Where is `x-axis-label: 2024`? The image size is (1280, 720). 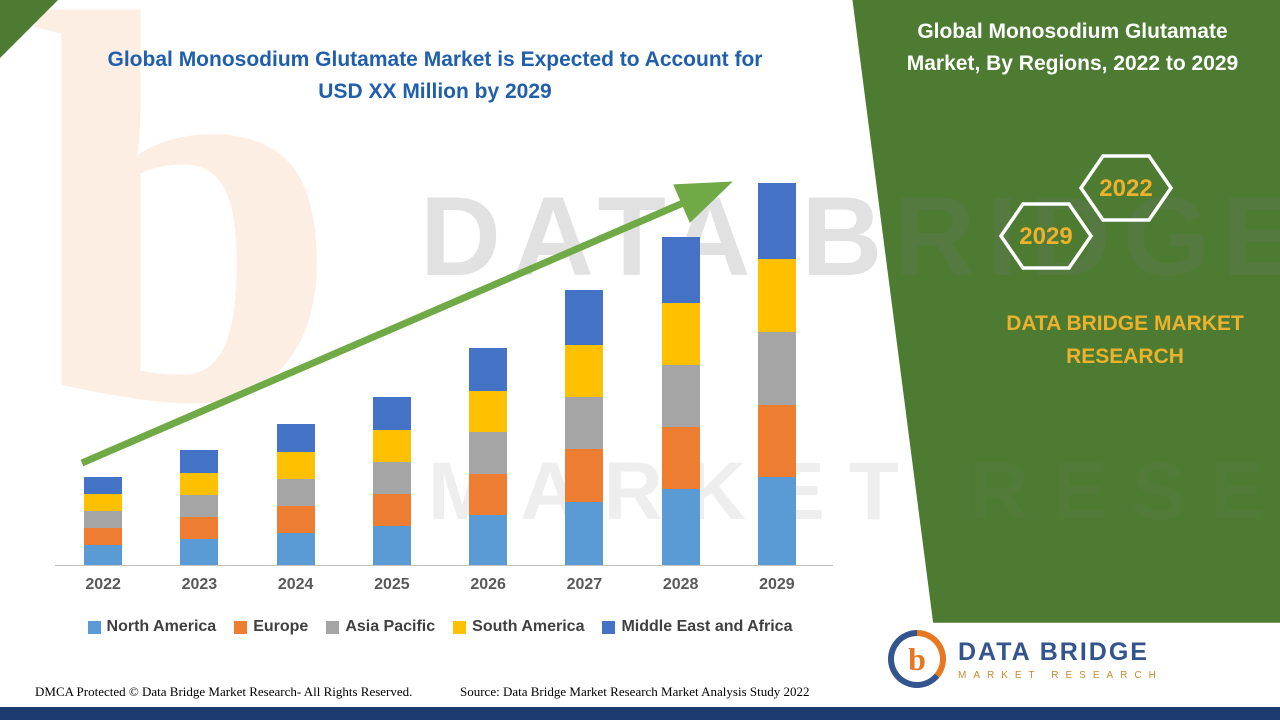
x-axis-label: 2024 is located at coordinates (295, 584).